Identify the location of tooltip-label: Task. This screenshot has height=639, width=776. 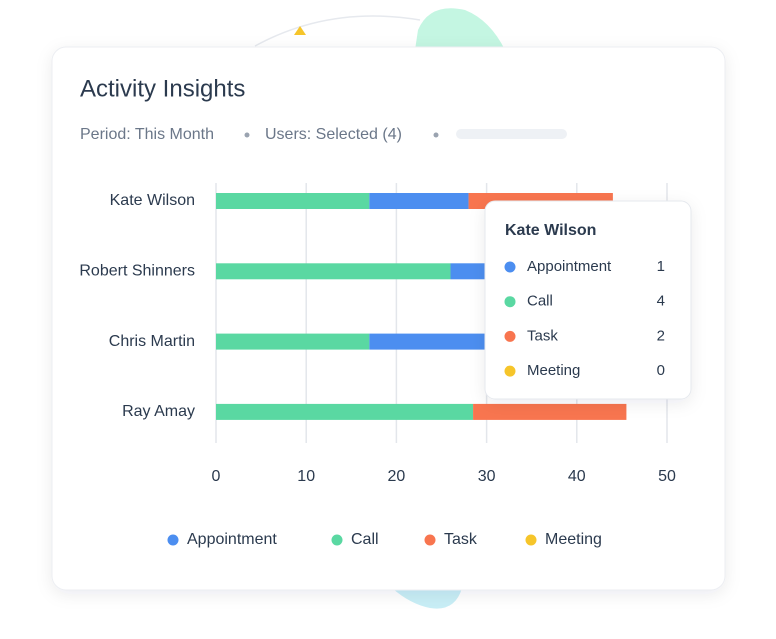
(542, 335).